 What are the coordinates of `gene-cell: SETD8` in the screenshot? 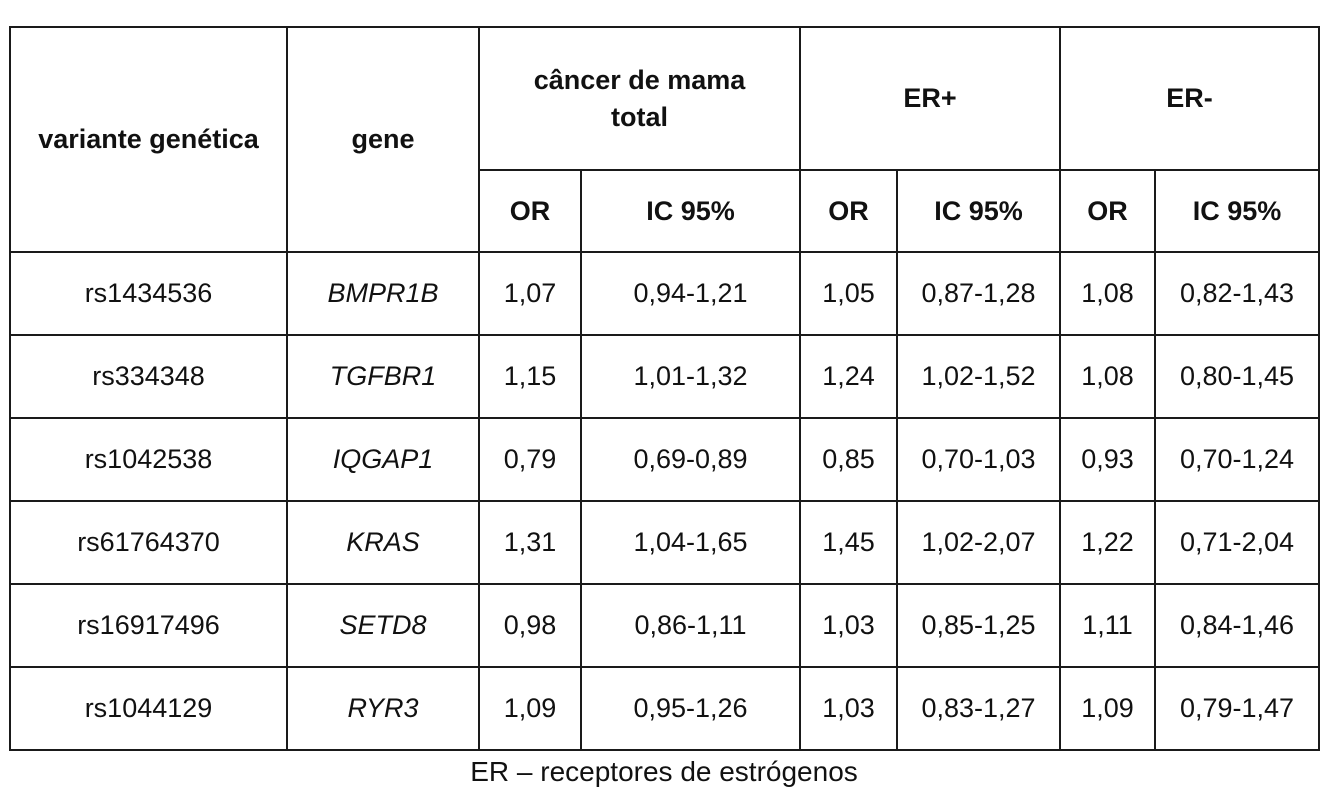 It's located at (383, 625).